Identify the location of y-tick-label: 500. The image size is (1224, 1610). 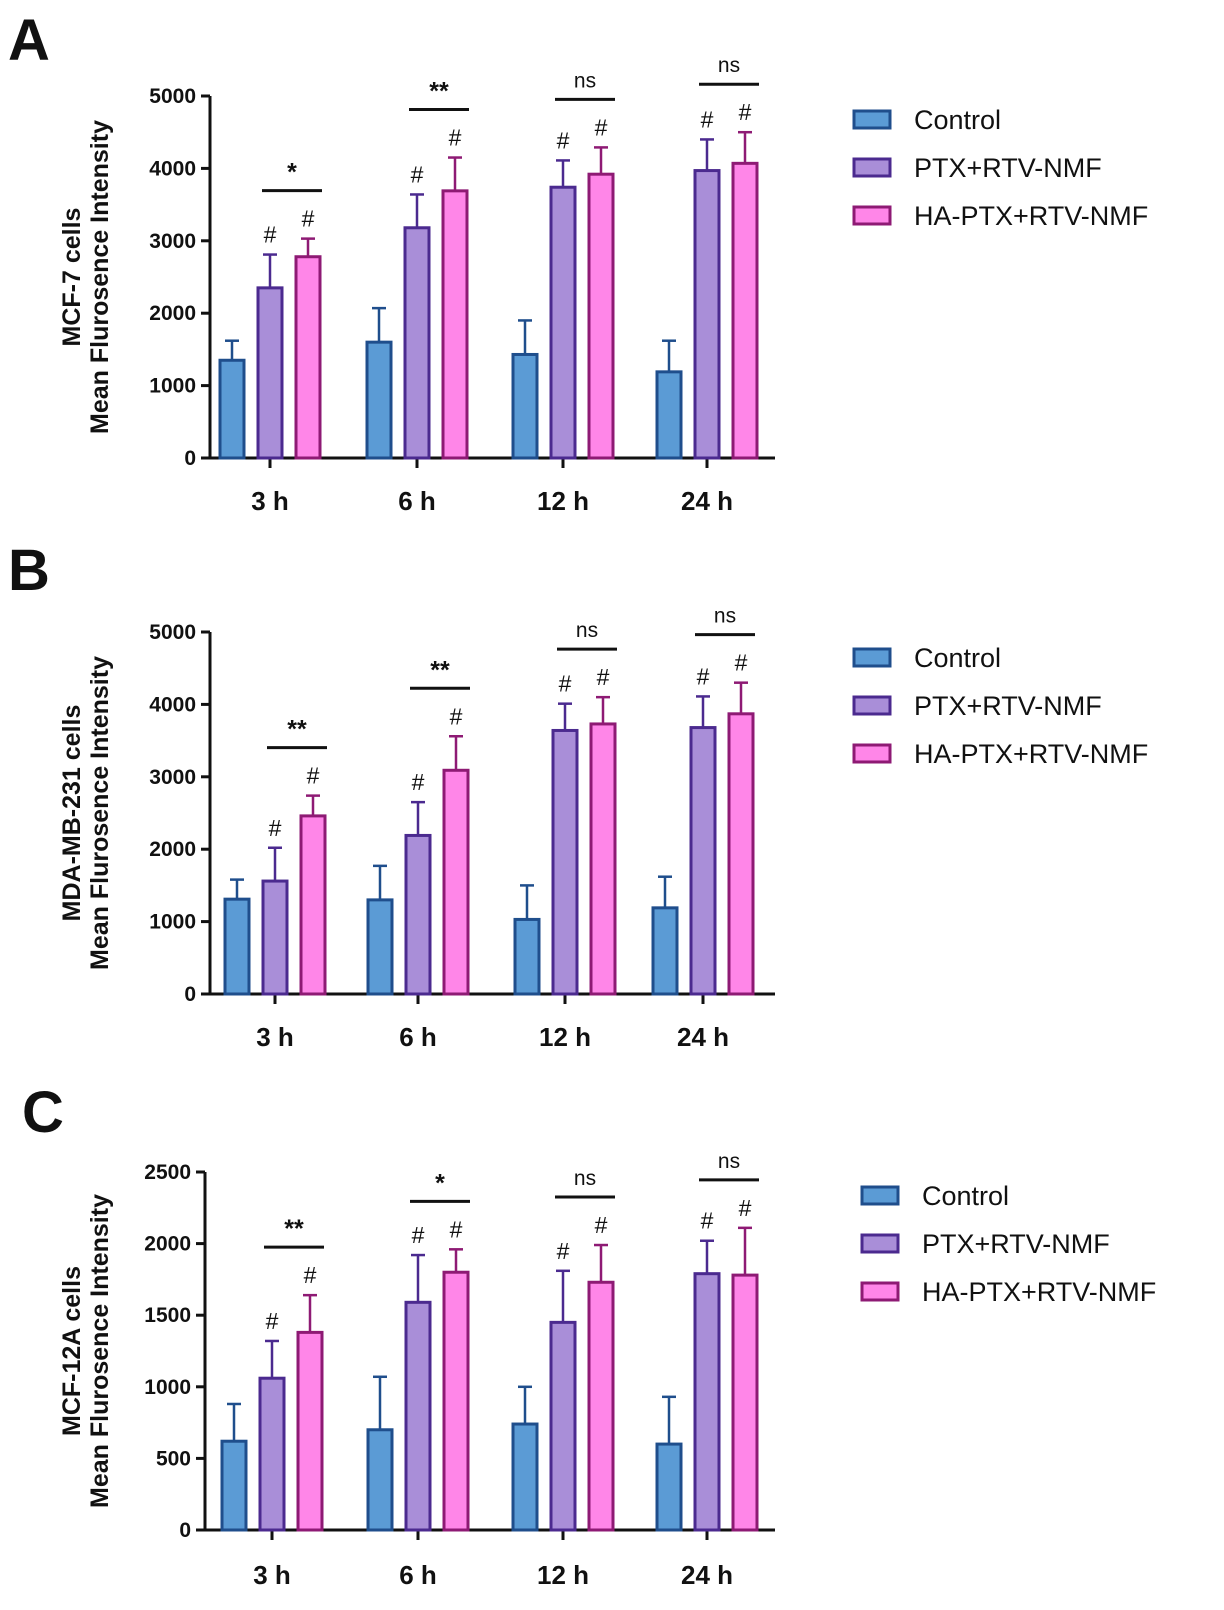
(173, 1458).